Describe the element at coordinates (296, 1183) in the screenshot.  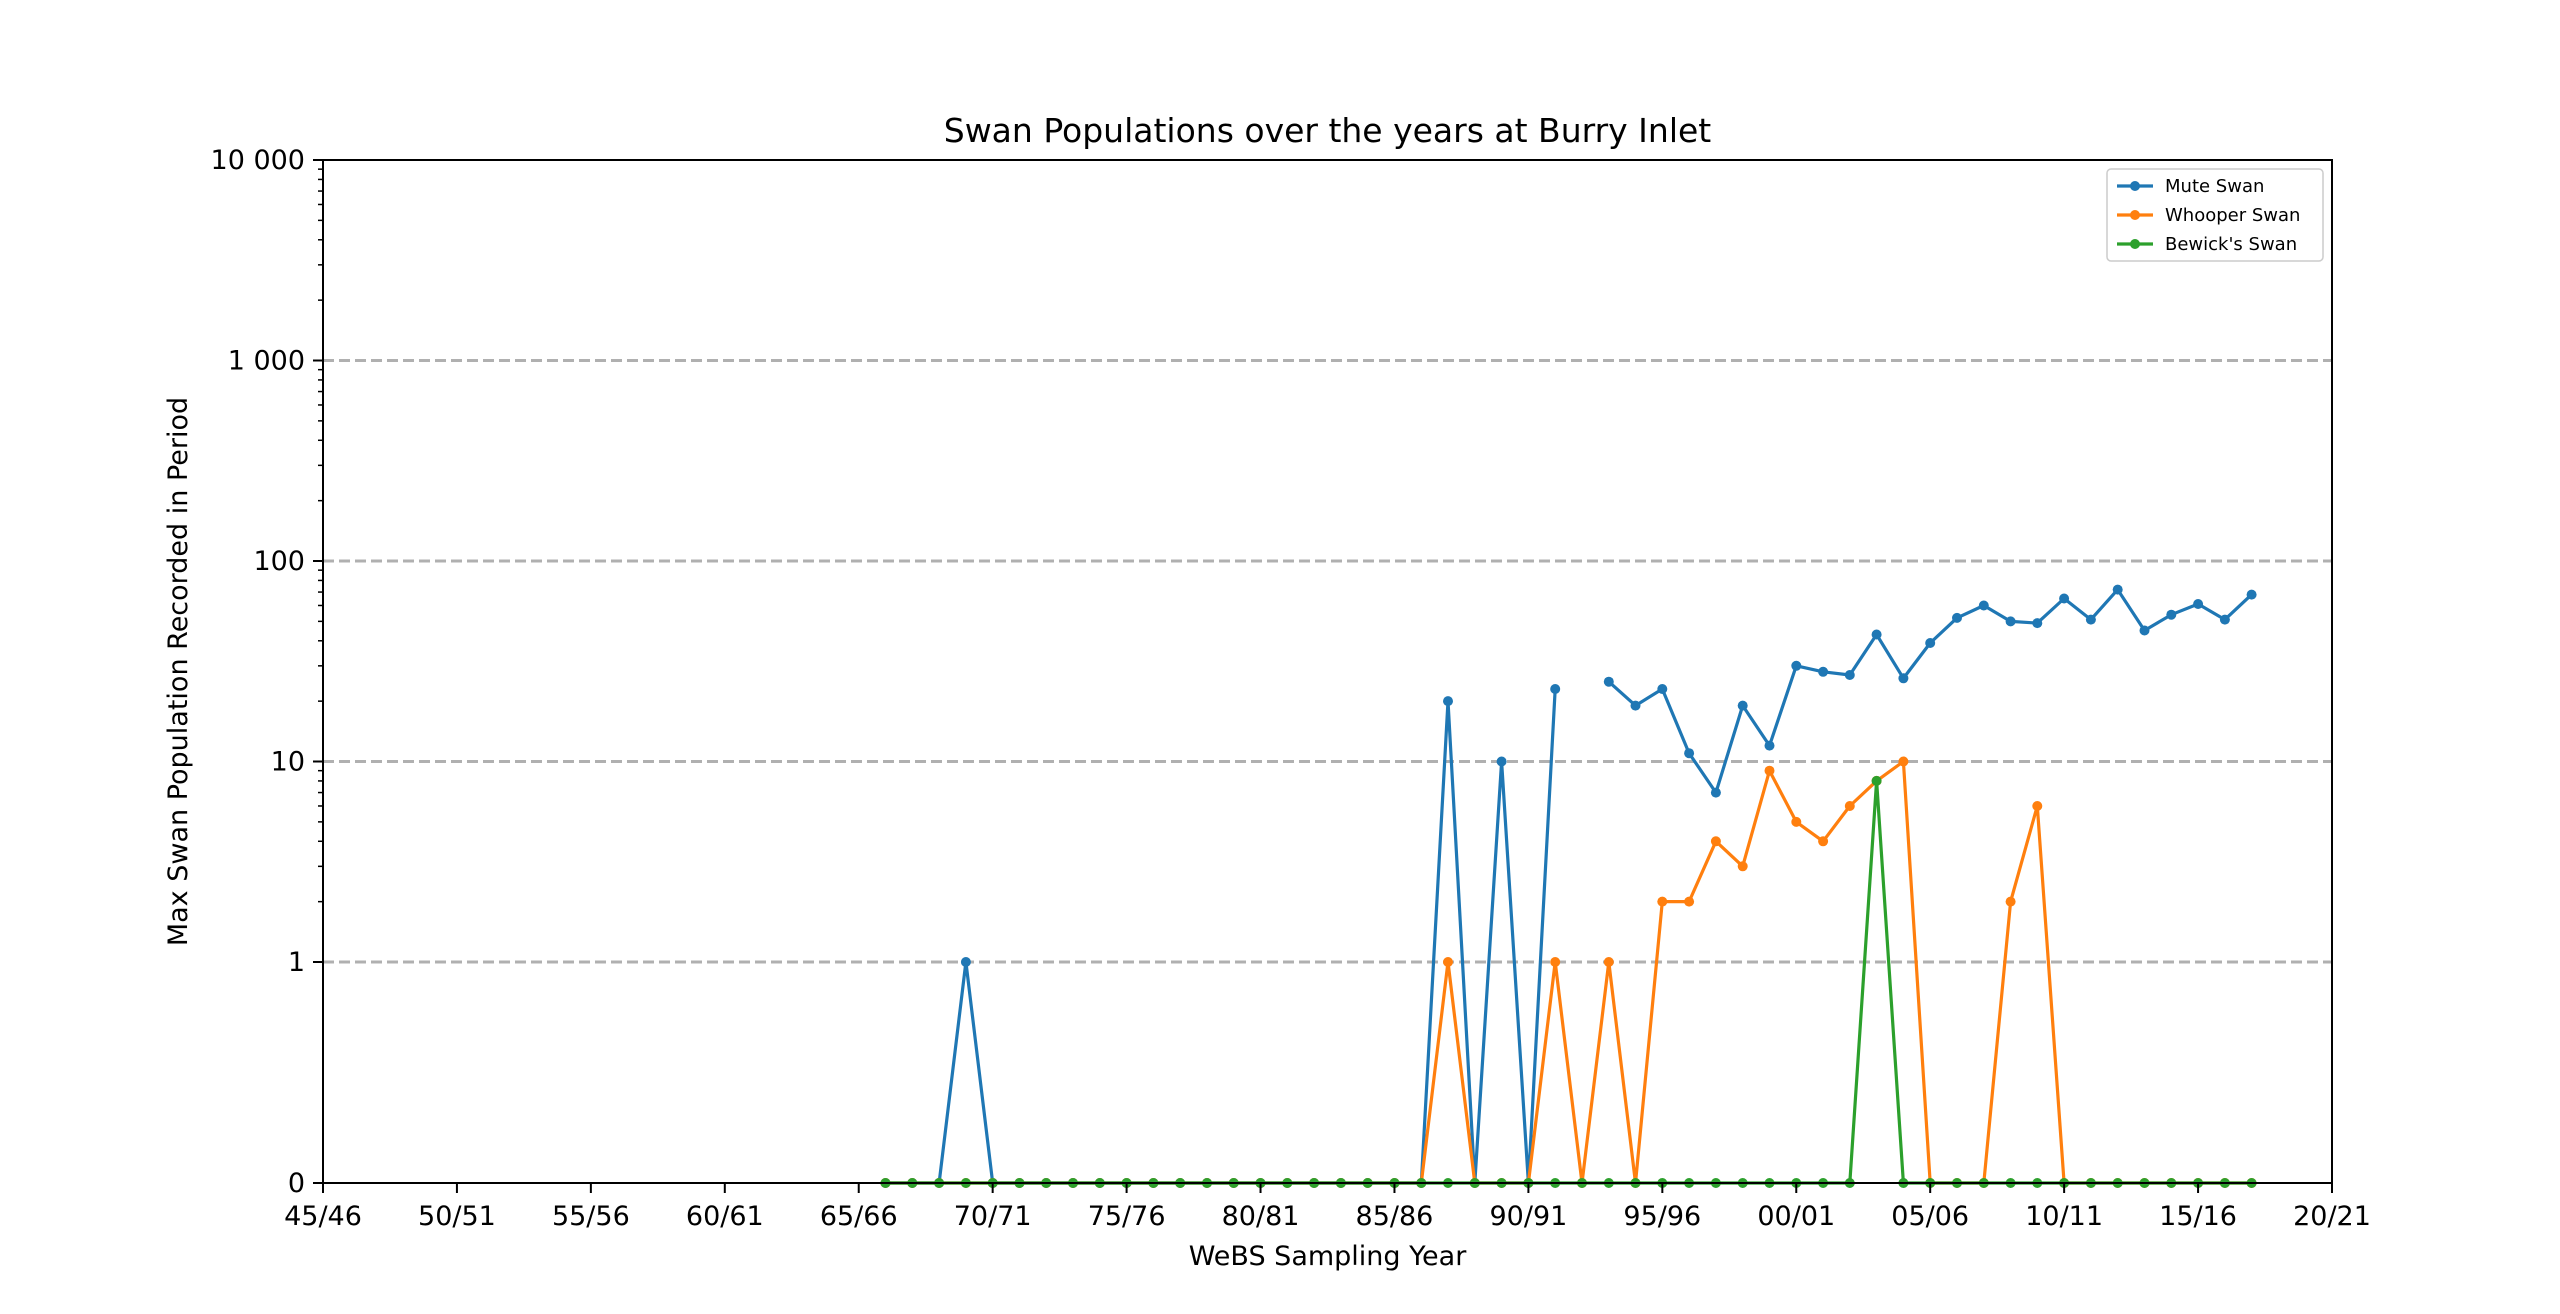
I see `y-tick-label: 0` at that location.